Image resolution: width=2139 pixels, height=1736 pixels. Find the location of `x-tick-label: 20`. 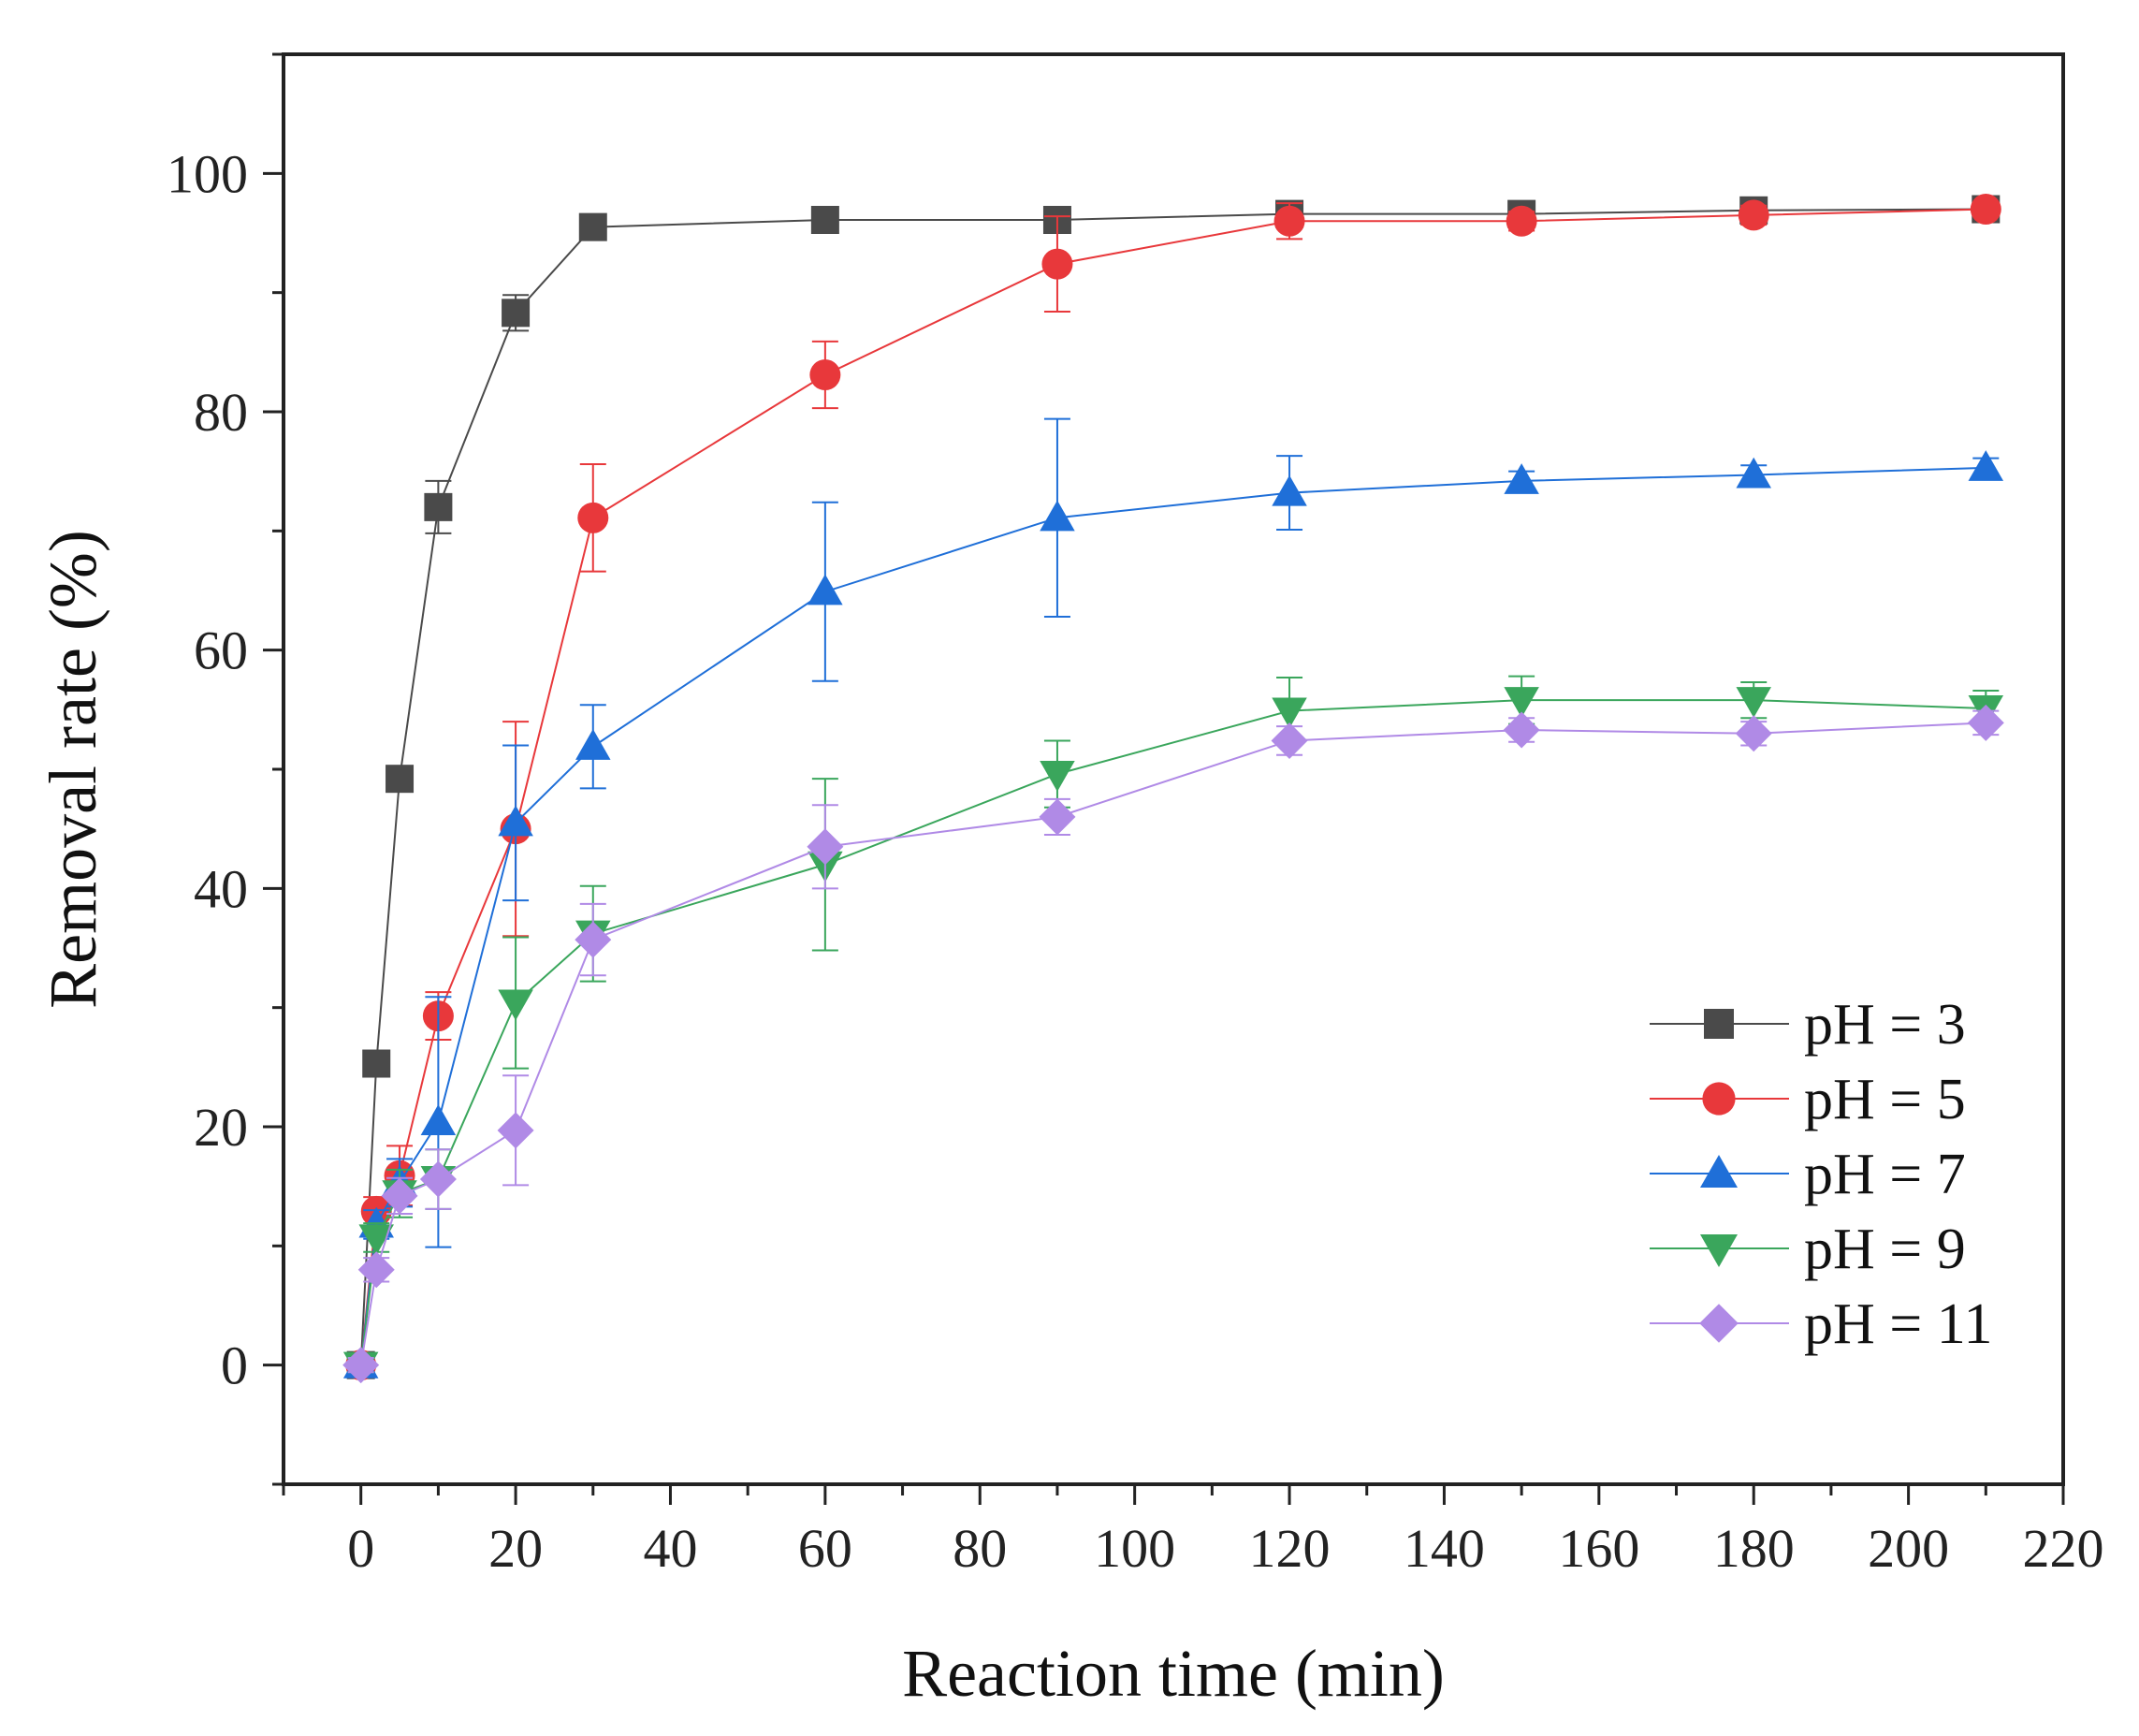

x-tick-label: 20 is located at coordinates (515, 1548).